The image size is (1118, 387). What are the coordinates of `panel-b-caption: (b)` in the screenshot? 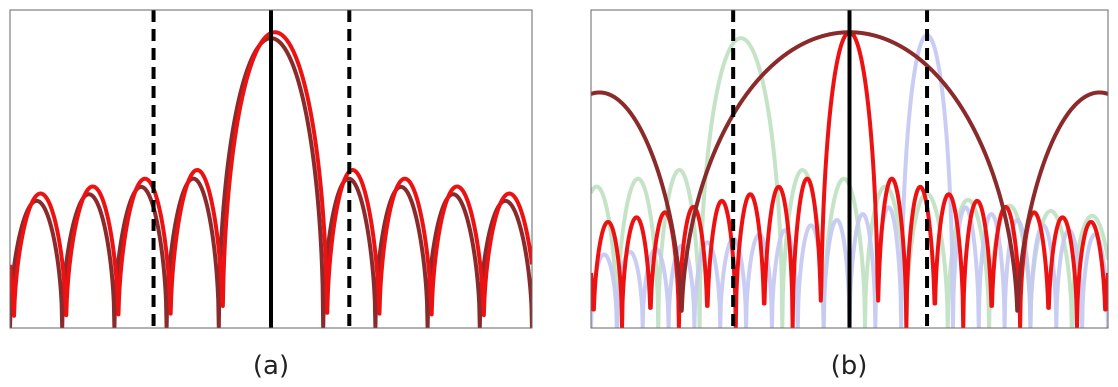 It's located at (849, 366).